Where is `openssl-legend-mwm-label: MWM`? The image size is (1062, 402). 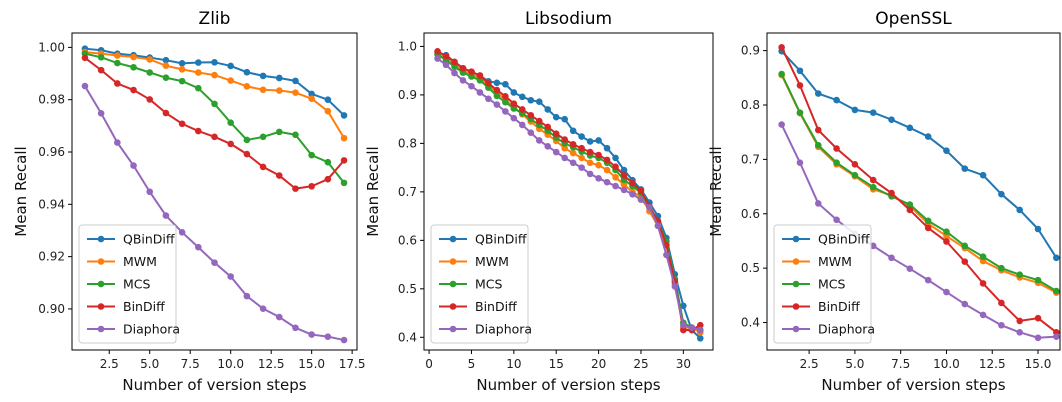 openssl-legend-mwm-label: MWM is located at coordinates (835, 261).